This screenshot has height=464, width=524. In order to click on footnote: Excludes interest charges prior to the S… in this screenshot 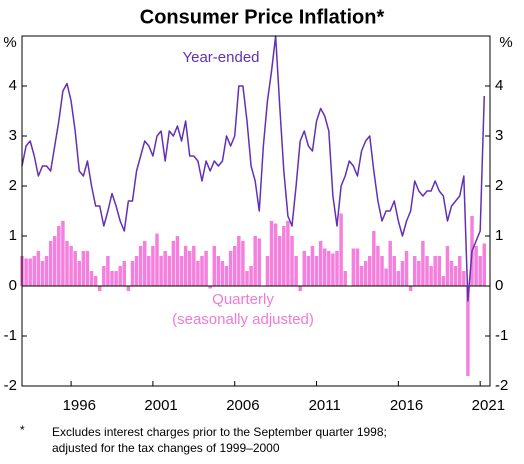, I will do `click(219, 432)`.